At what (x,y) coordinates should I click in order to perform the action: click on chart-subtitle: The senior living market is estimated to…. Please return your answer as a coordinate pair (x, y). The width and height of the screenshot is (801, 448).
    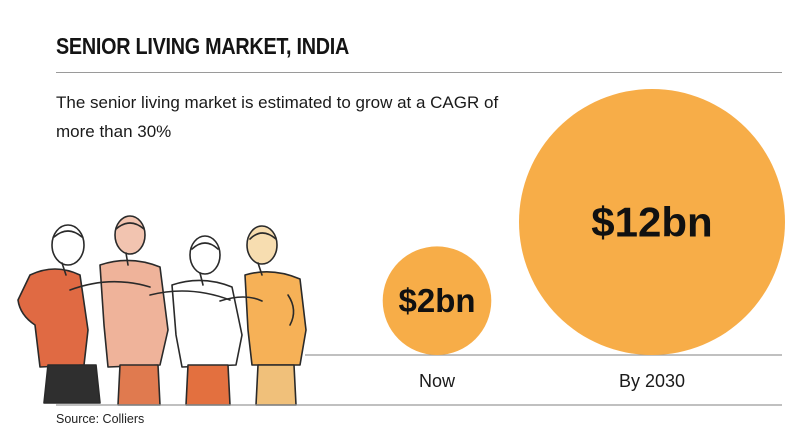
    Looking at the image, I should click on (277, 117).